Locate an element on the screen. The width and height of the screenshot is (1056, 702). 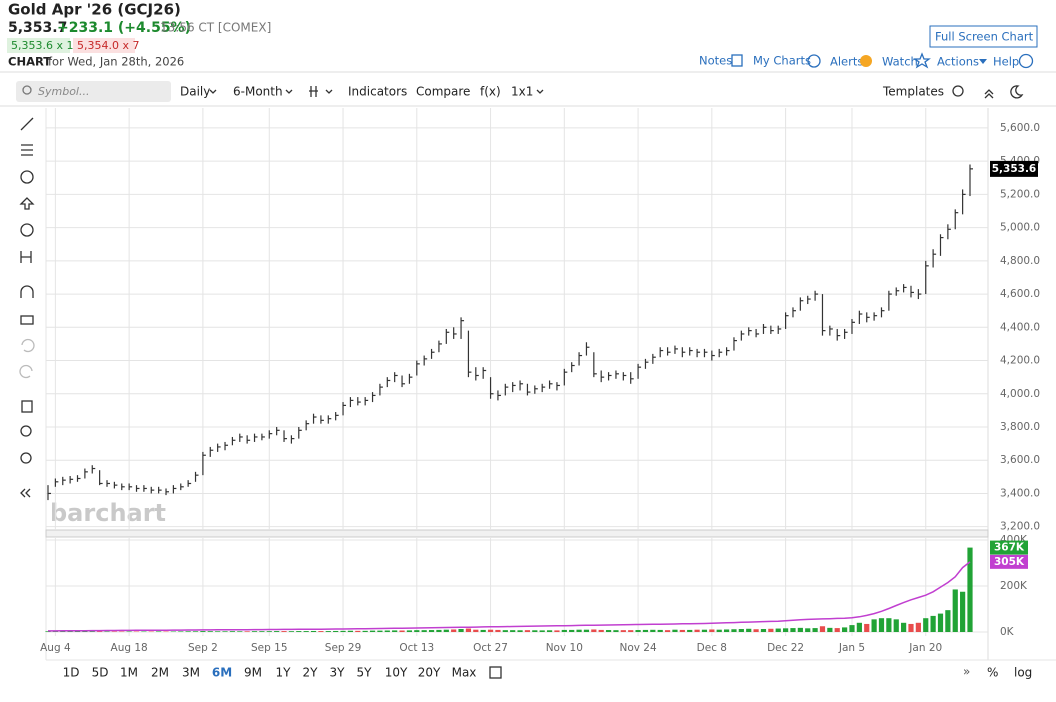
period-button: Max is located at coordinates (464, 673).